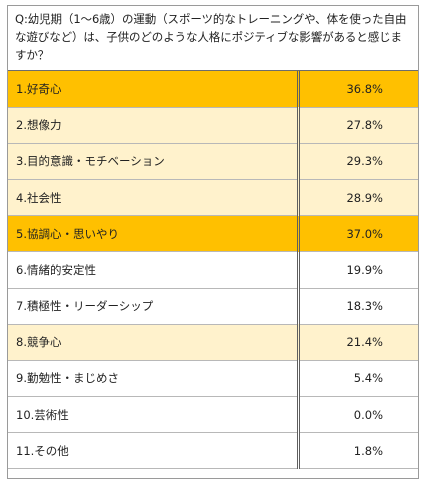 The image size is (425, 484). What do you see at coordinates (153, 198) in the screenshot?
I see `row-label: 4.社会性` at bounding box center [153, 198].